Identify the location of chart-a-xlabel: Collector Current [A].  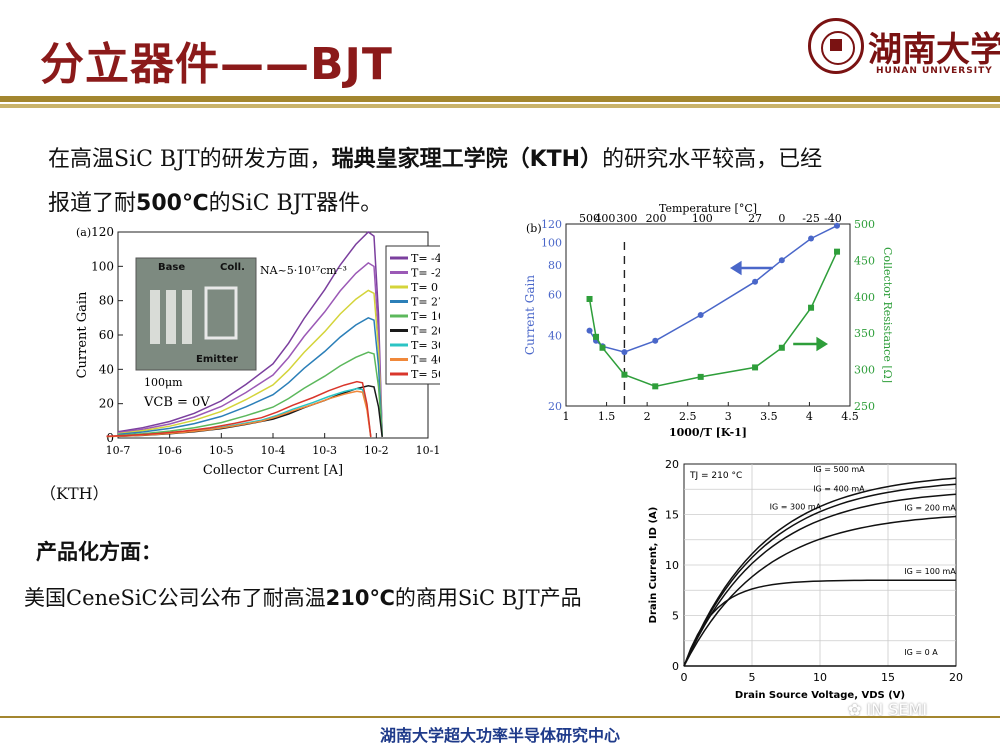
(273, 470).